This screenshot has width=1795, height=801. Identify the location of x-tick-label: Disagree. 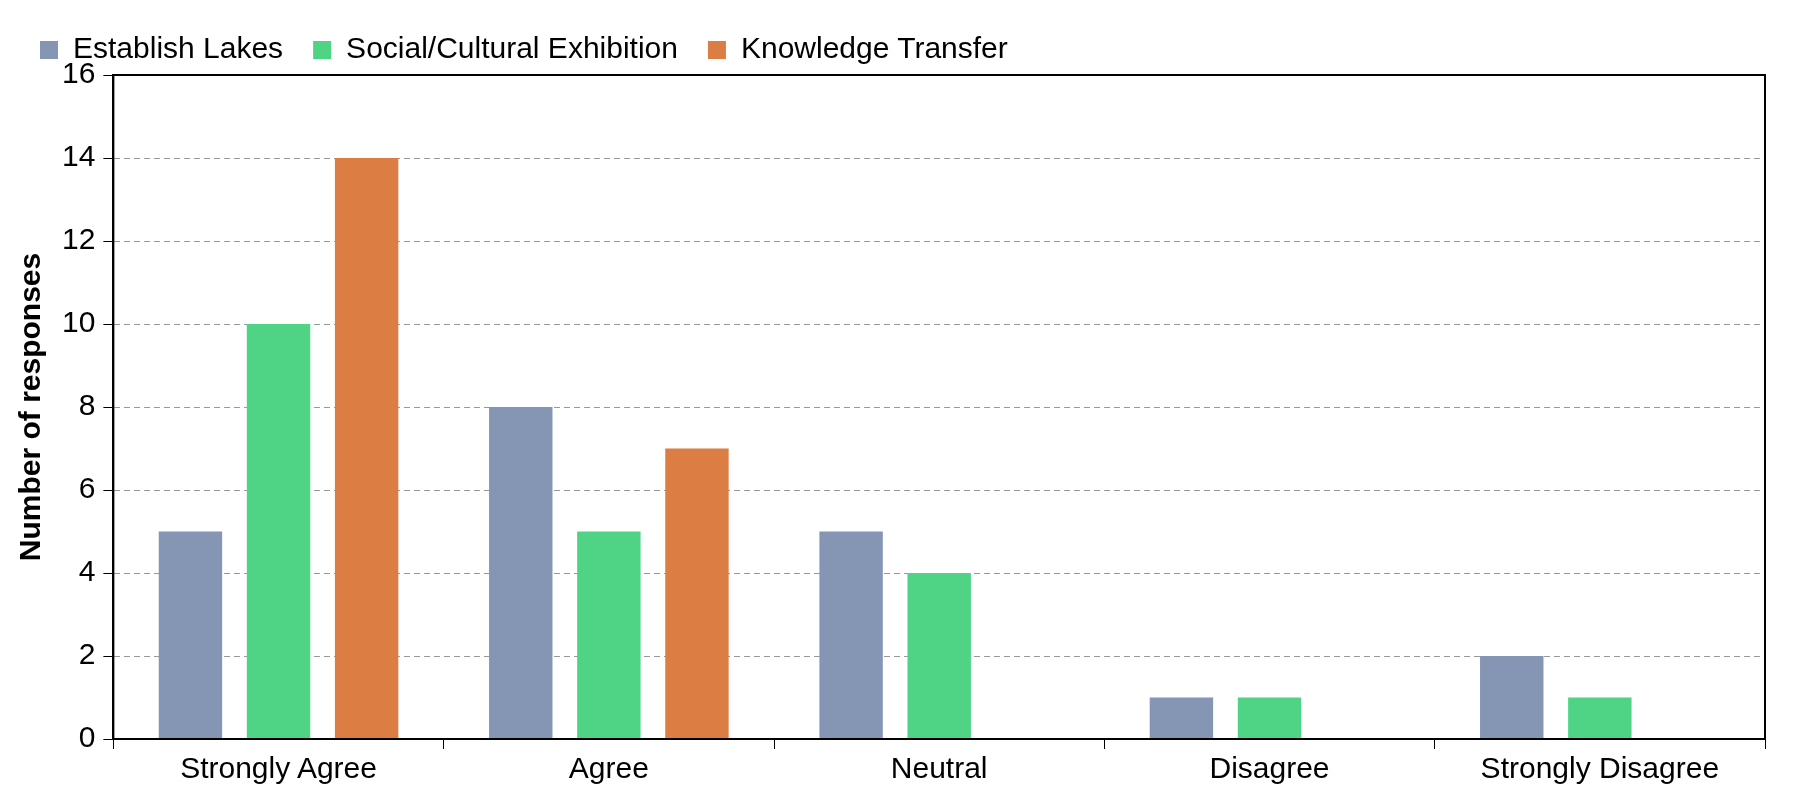
(1269, 768).